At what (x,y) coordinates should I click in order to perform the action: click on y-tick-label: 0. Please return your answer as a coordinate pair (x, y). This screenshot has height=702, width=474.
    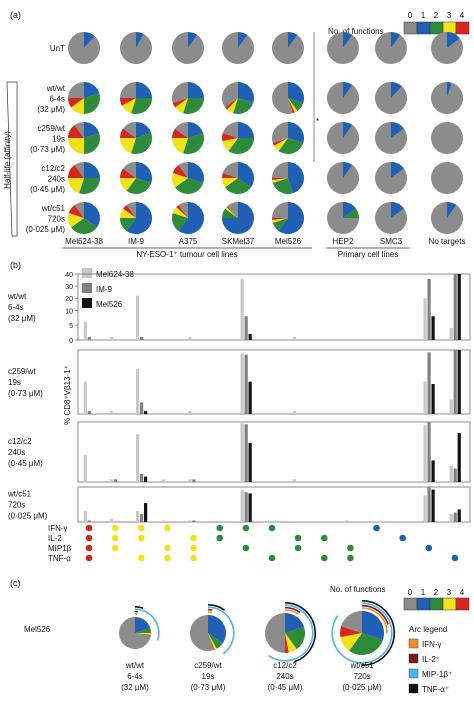
    Looking at the image, I should click on (71, 341).